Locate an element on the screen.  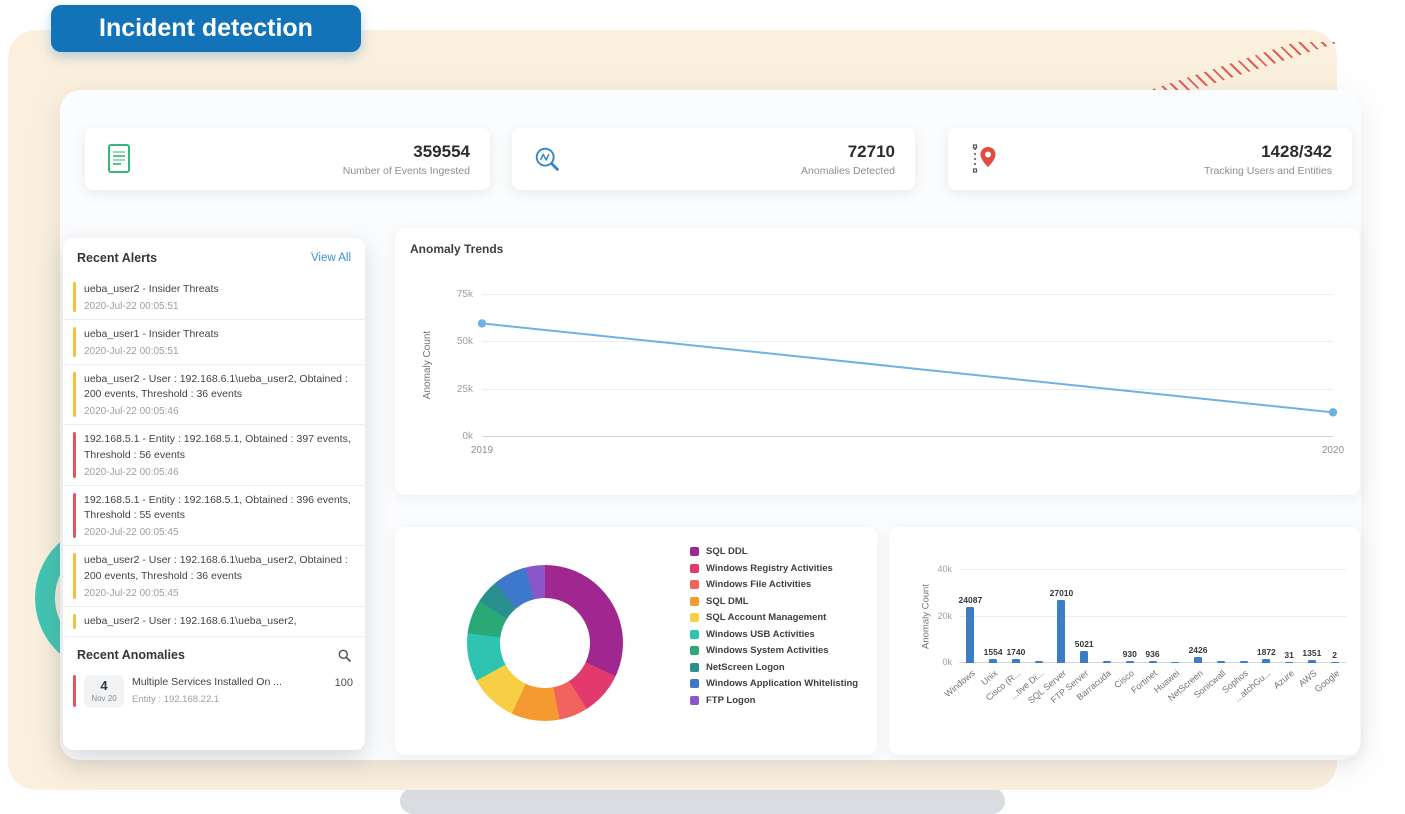
stat-label: Tracking Users and Entities is located at coordinates (1268, 170).